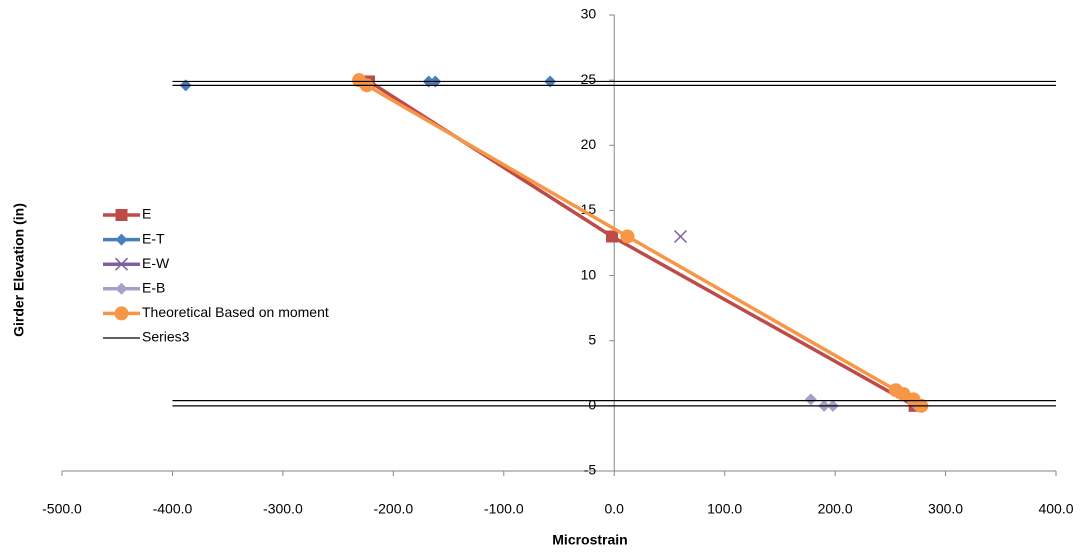 Image resolution: width=1084 pixels, height=560 pixels. What do you see at coordinates (283, 509) in the screenshot?
I see `x-tick-label: -300.0` at bounding box center [283, 509].